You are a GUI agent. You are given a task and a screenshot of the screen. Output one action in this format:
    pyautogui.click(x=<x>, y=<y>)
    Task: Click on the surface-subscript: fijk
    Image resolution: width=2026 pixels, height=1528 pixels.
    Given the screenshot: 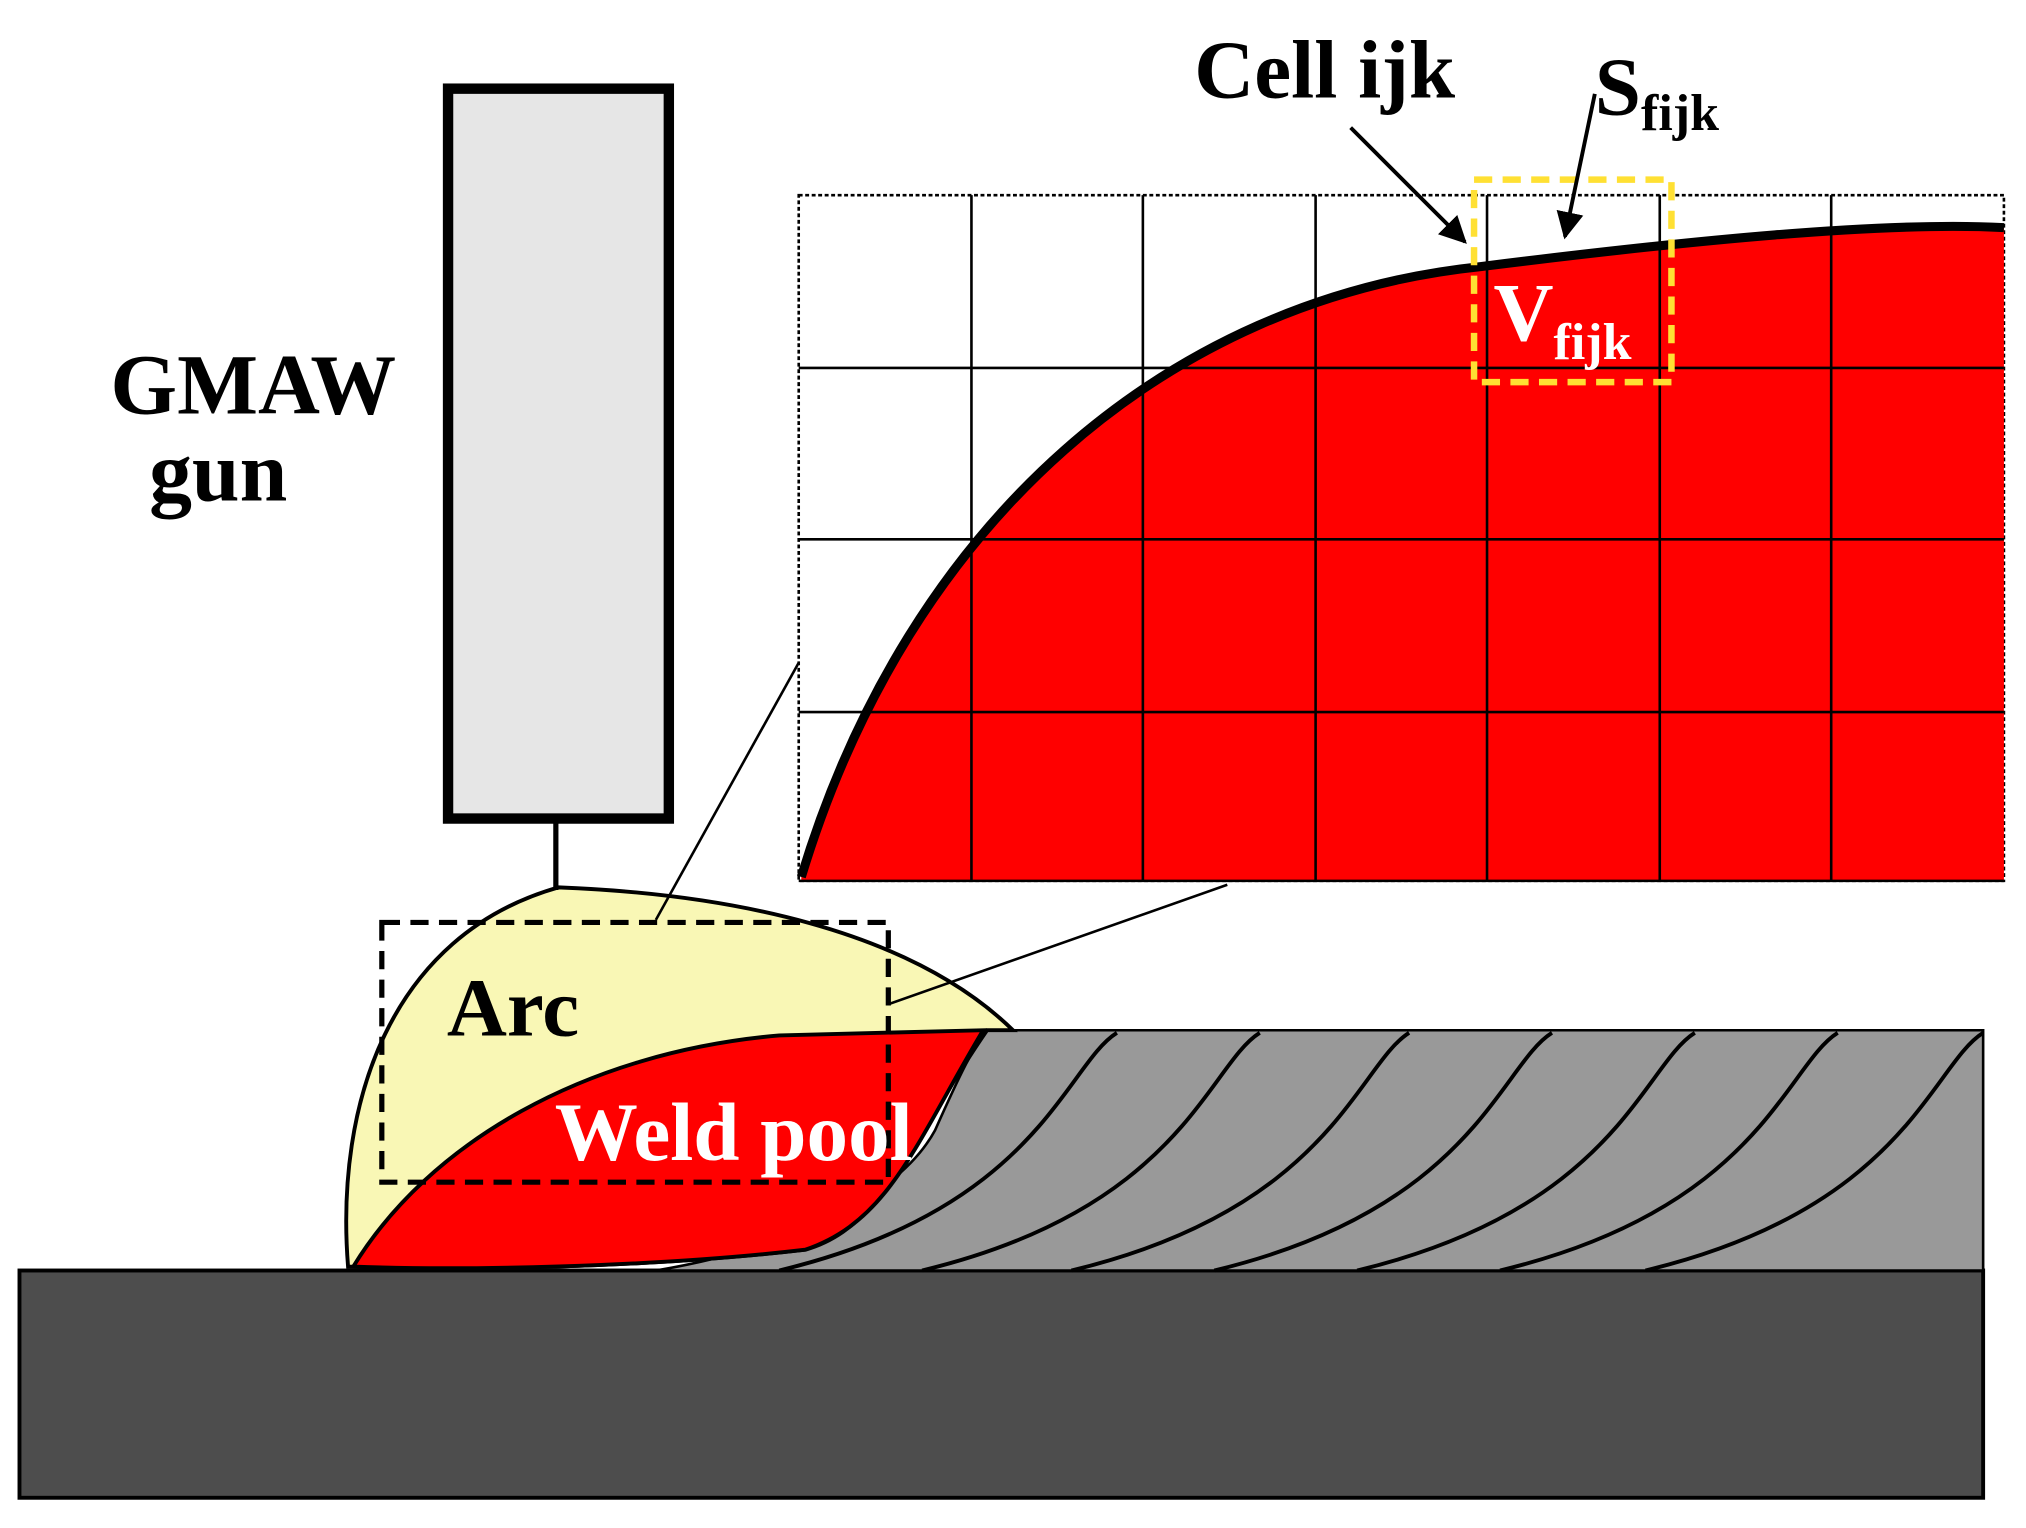 What is the action you would take?
    pyautogui.click(x=1680, y=113)
    